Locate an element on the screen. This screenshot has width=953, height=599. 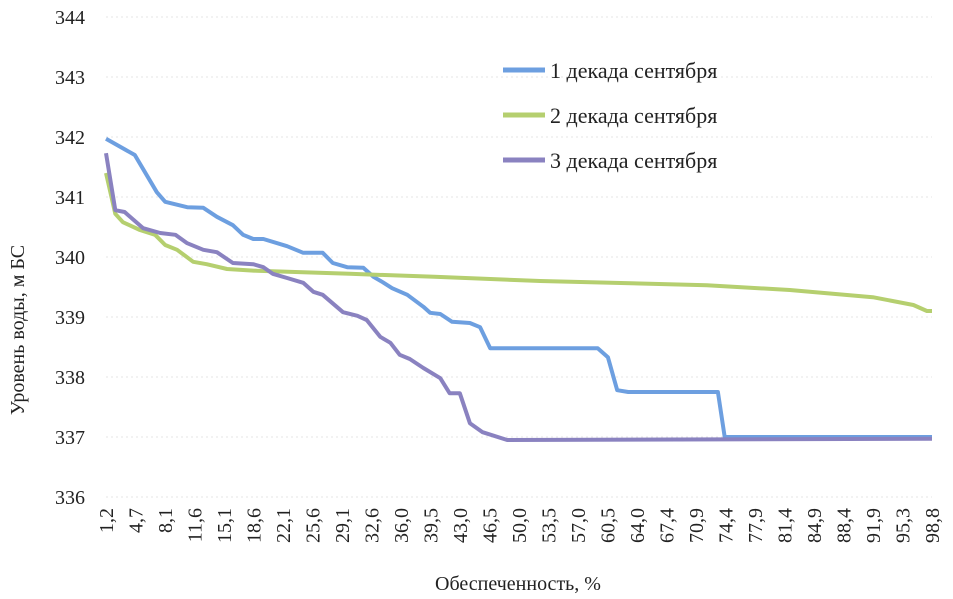
y-tick-label: 340 is located at coordinates (70, 258).